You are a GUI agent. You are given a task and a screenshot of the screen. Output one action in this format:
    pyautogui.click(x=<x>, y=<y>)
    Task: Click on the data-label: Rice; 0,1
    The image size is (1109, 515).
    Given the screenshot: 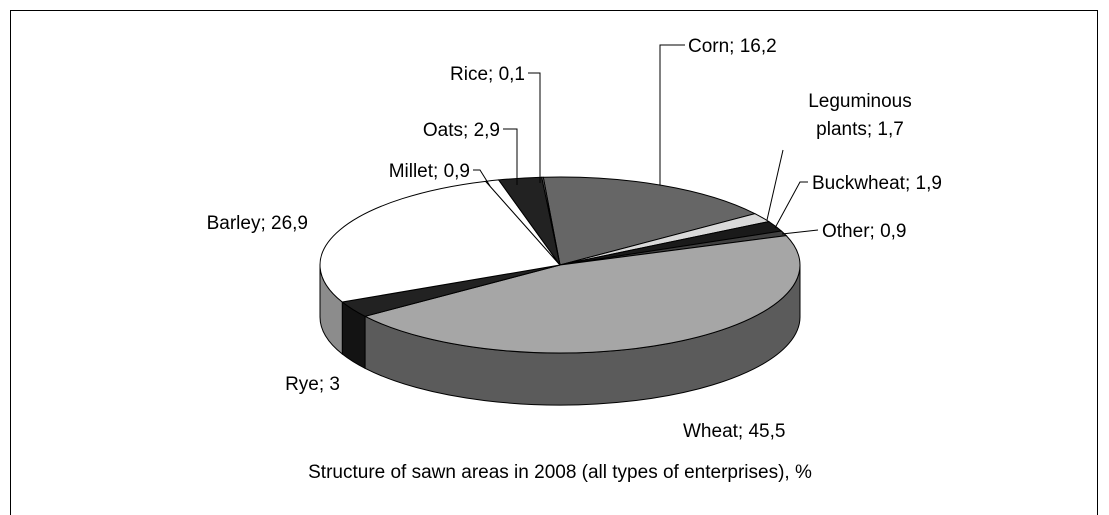 What is the action you would take?
    pyautogui.click(x=487, y=74)
    